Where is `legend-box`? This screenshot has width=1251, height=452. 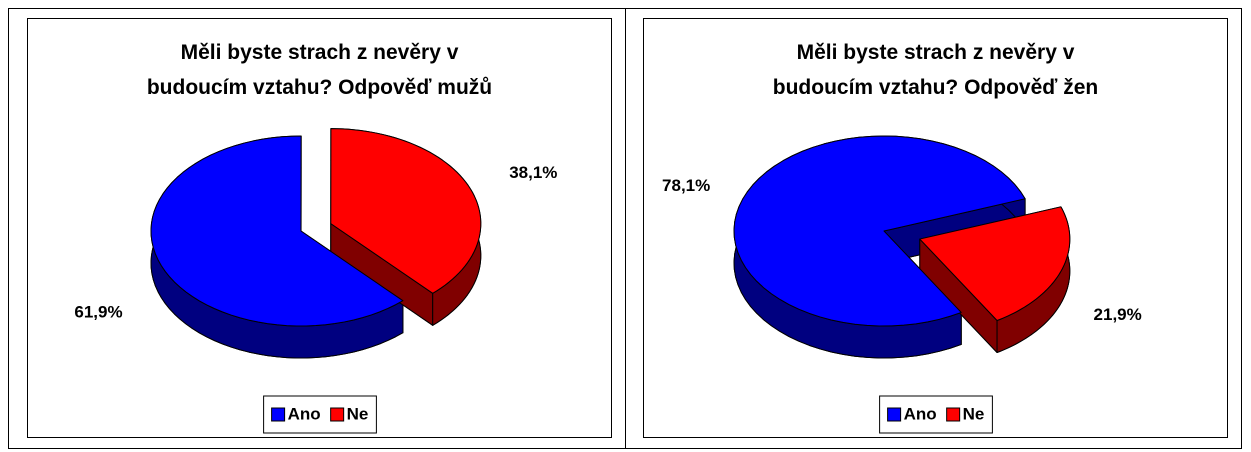
legend-box is located at coordinates (936, 414).